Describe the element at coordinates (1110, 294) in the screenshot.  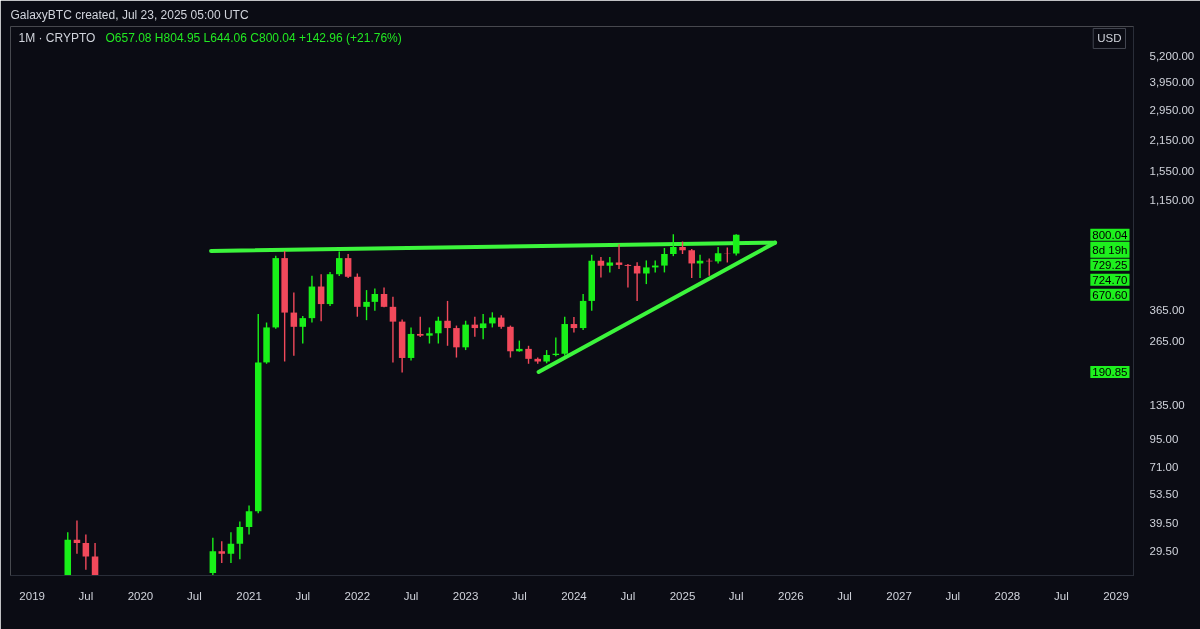
I see `annotation: 670.60` at that location.